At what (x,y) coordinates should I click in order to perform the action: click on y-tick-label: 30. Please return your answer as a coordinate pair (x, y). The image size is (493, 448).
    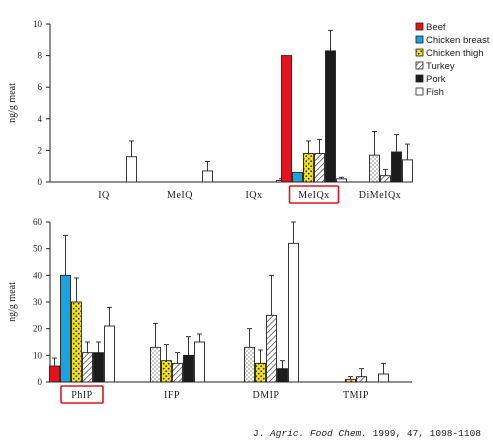
    Looking at the image, I should click on (38, 302).